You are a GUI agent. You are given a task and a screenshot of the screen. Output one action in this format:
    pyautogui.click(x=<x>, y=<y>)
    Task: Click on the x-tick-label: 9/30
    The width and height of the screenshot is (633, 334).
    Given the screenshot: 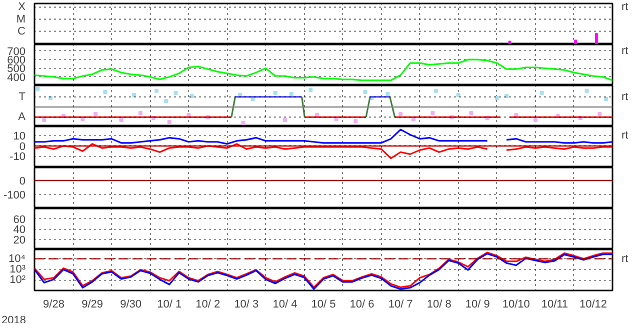 What is the action you would take?
    pyautogui.click(x=131, y=304)
    